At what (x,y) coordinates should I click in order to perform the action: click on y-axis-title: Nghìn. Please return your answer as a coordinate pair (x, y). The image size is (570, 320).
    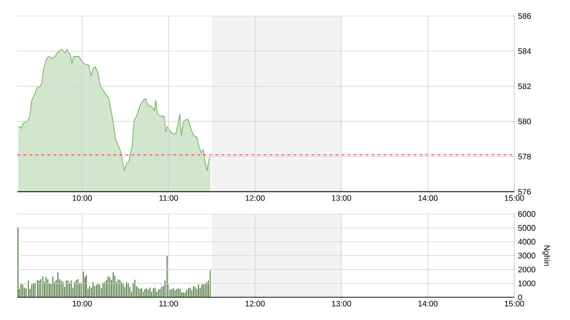
    Looking at the image, I should click on (546, 256).